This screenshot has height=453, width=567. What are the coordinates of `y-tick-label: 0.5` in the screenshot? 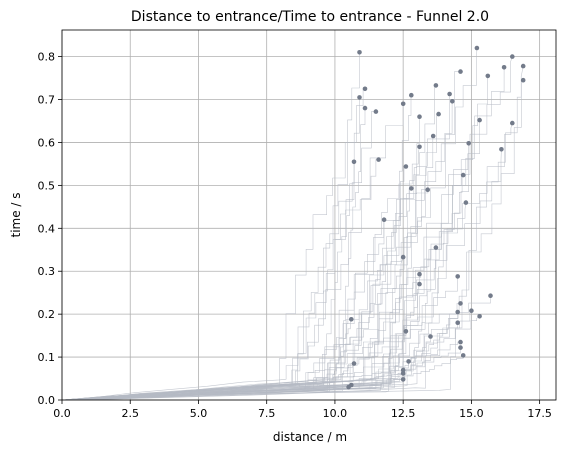 It's located at (47, 185).